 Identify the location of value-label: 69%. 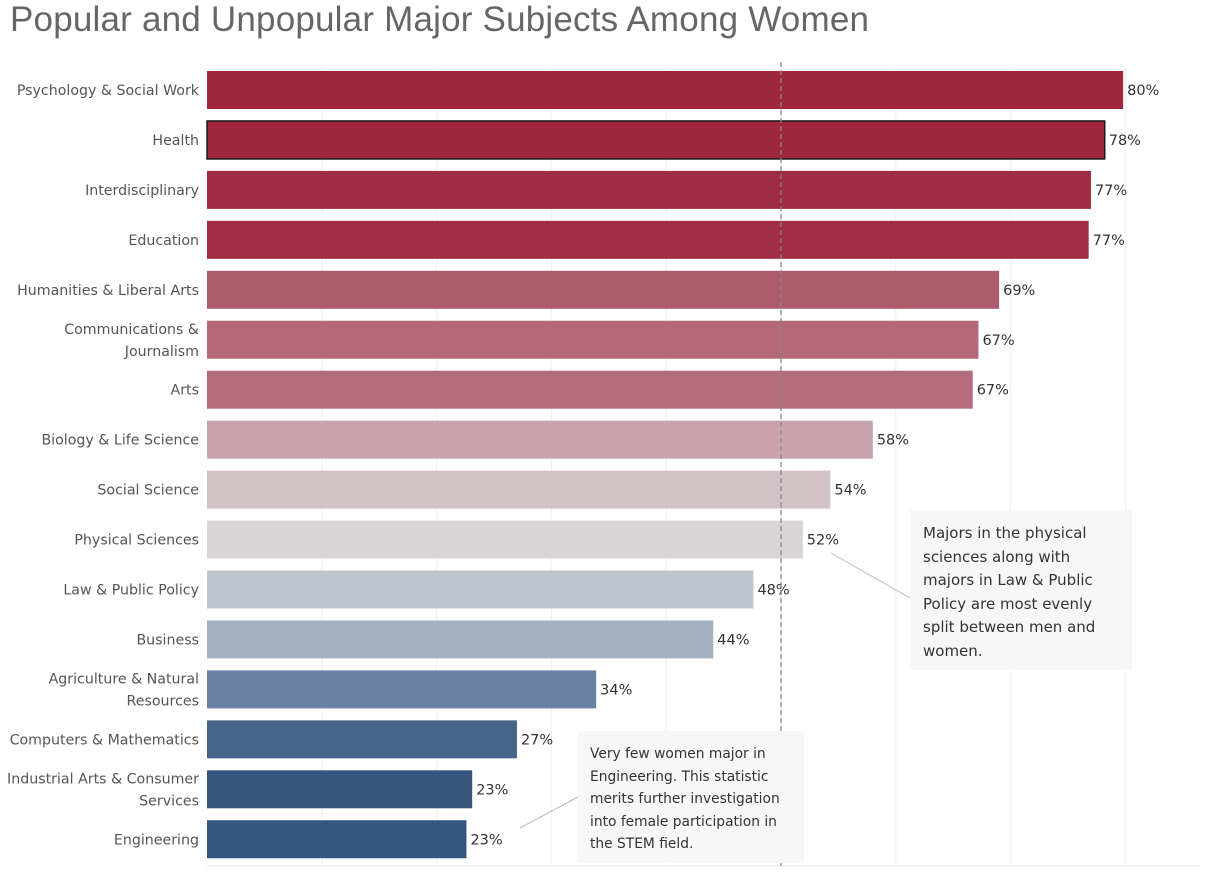
(1019, 291).